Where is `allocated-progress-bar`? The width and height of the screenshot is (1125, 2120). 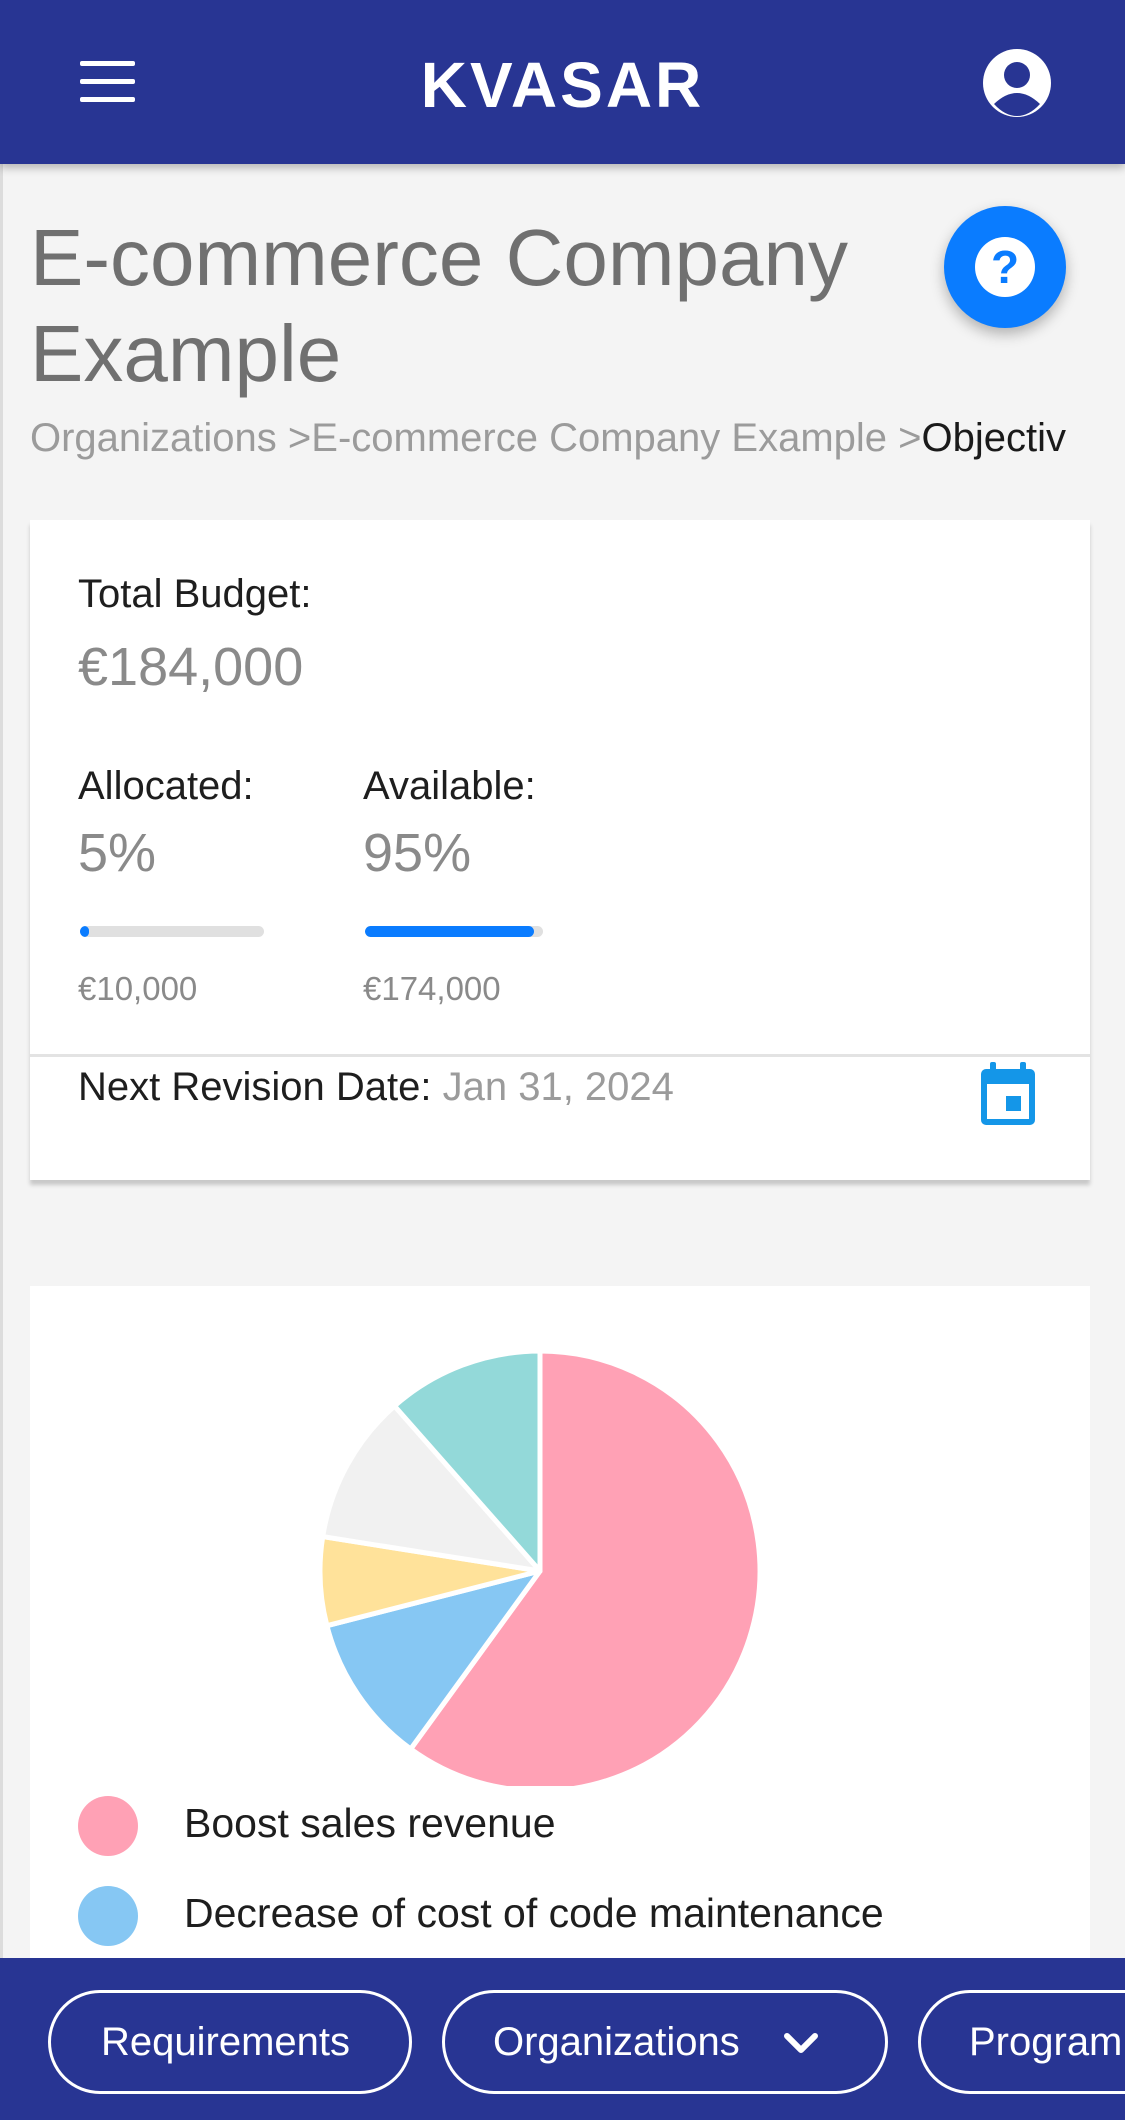
allocated-progress-bar is located at coordinates (172, 931).